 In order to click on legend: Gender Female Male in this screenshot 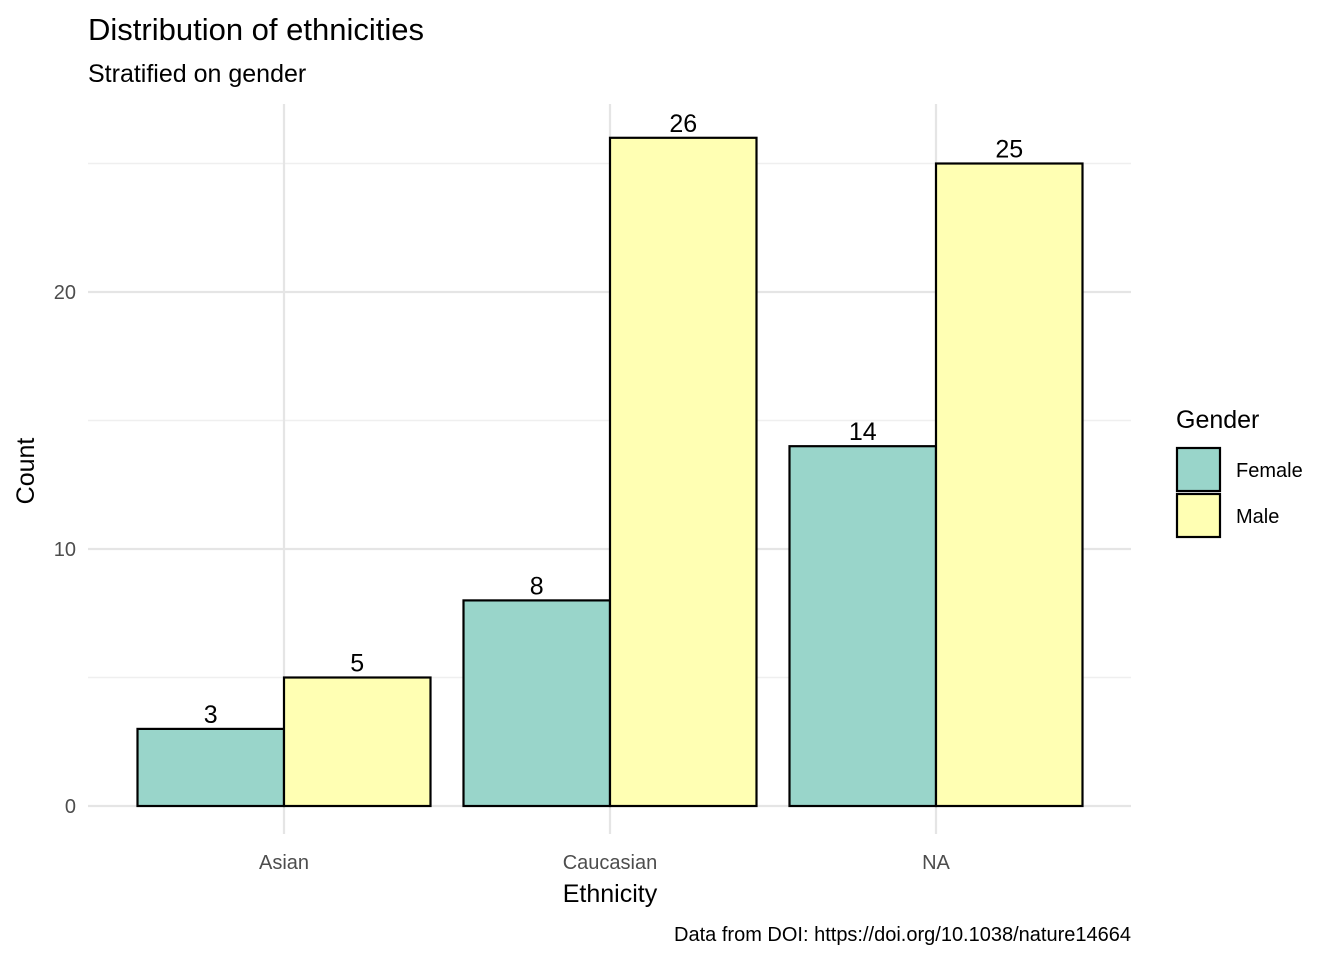, I will do `click(1239, 472)`.